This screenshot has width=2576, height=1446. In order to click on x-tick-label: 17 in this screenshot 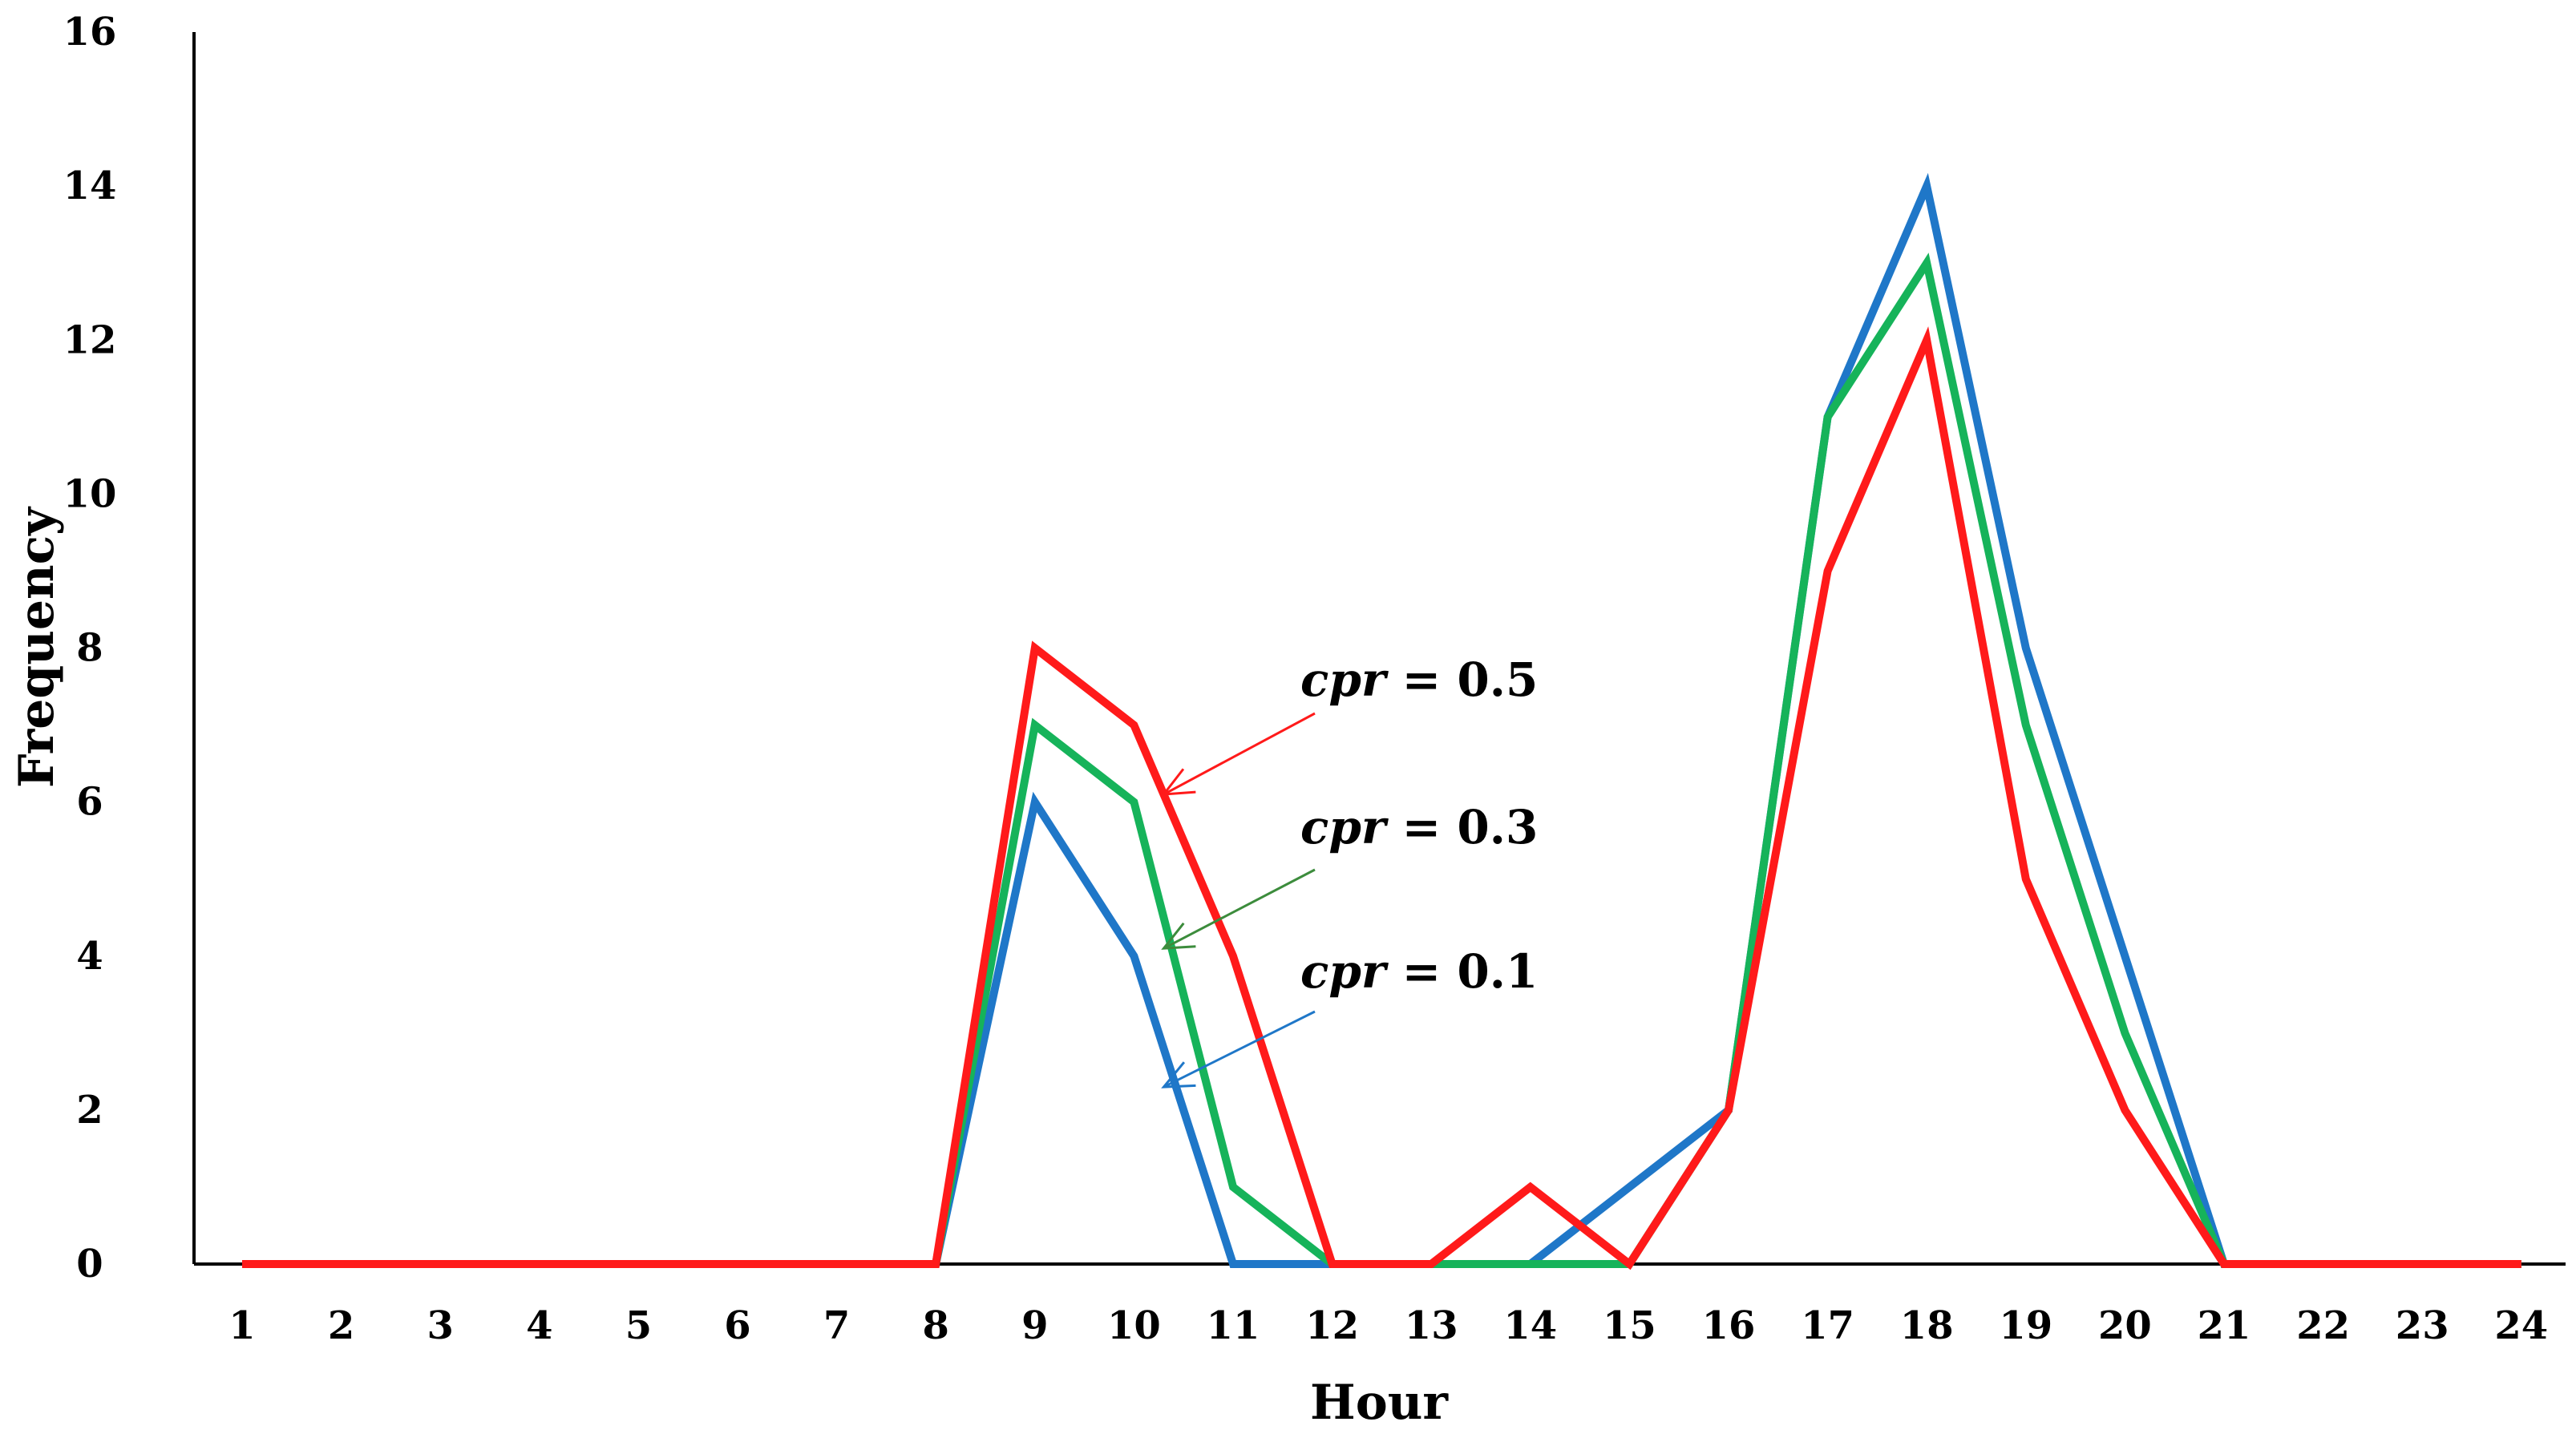, I will do `click(1827, 1325)`.